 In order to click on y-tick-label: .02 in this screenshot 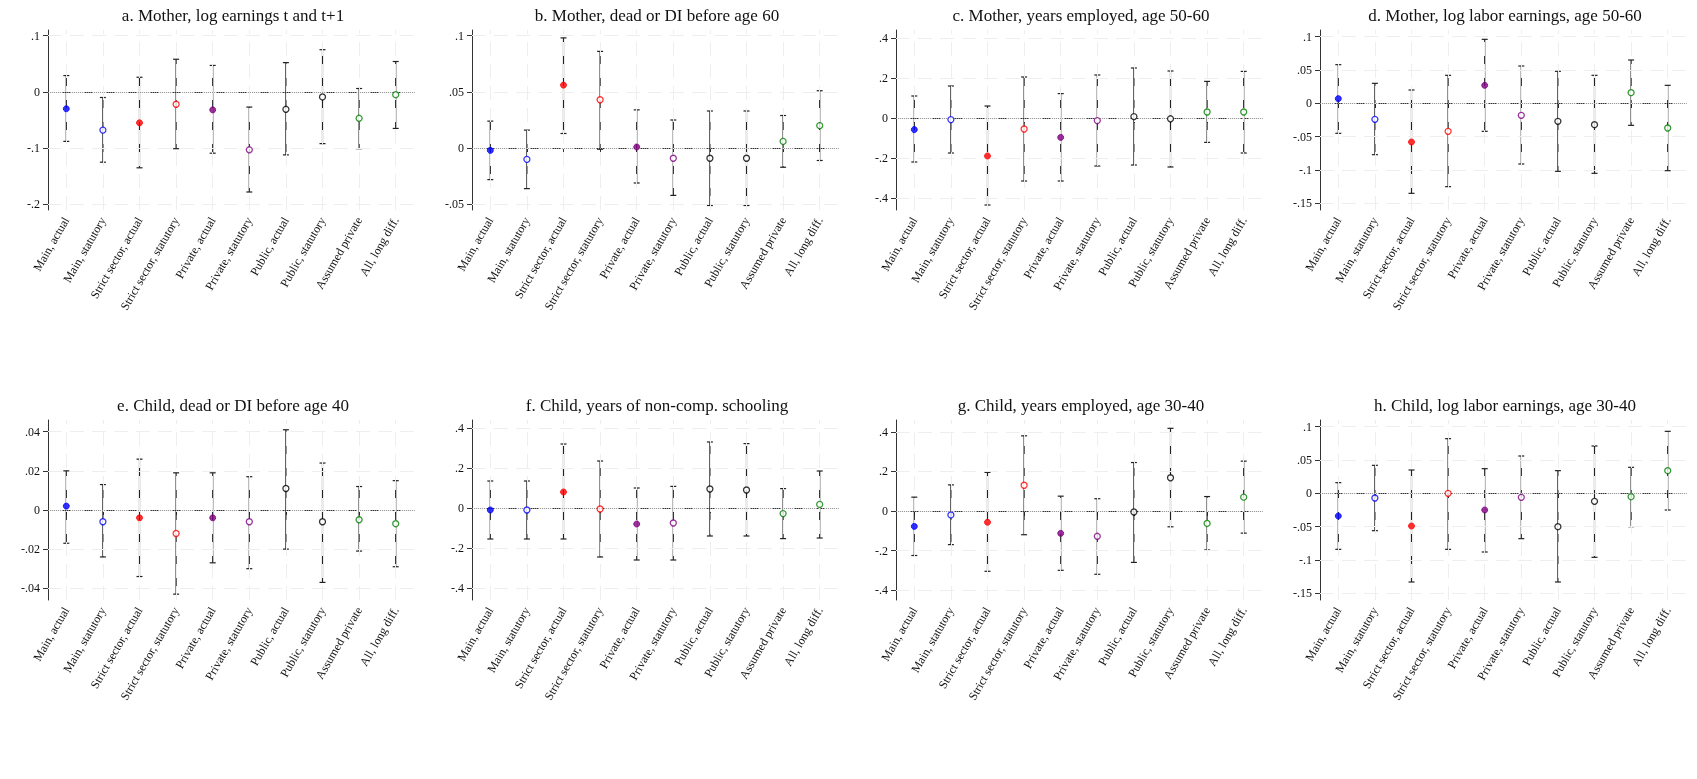, I will do `click(32, 470)`.